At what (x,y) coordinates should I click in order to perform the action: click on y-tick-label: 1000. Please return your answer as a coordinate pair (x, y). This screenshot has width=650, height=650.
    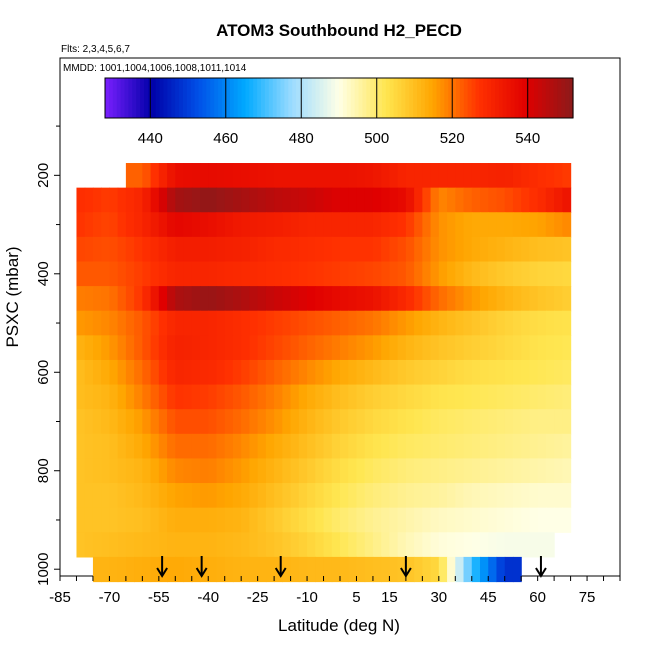
    Looking at the image, I should click on (43, 569).